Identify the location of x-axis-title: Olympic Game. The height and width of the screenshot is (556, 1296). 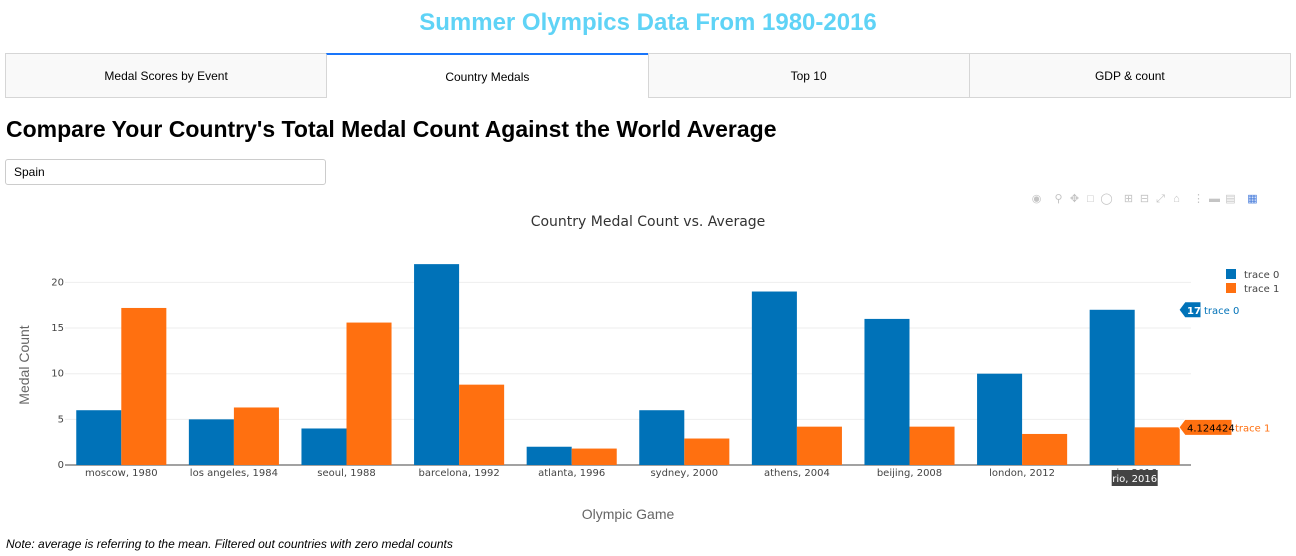
(628, 514).